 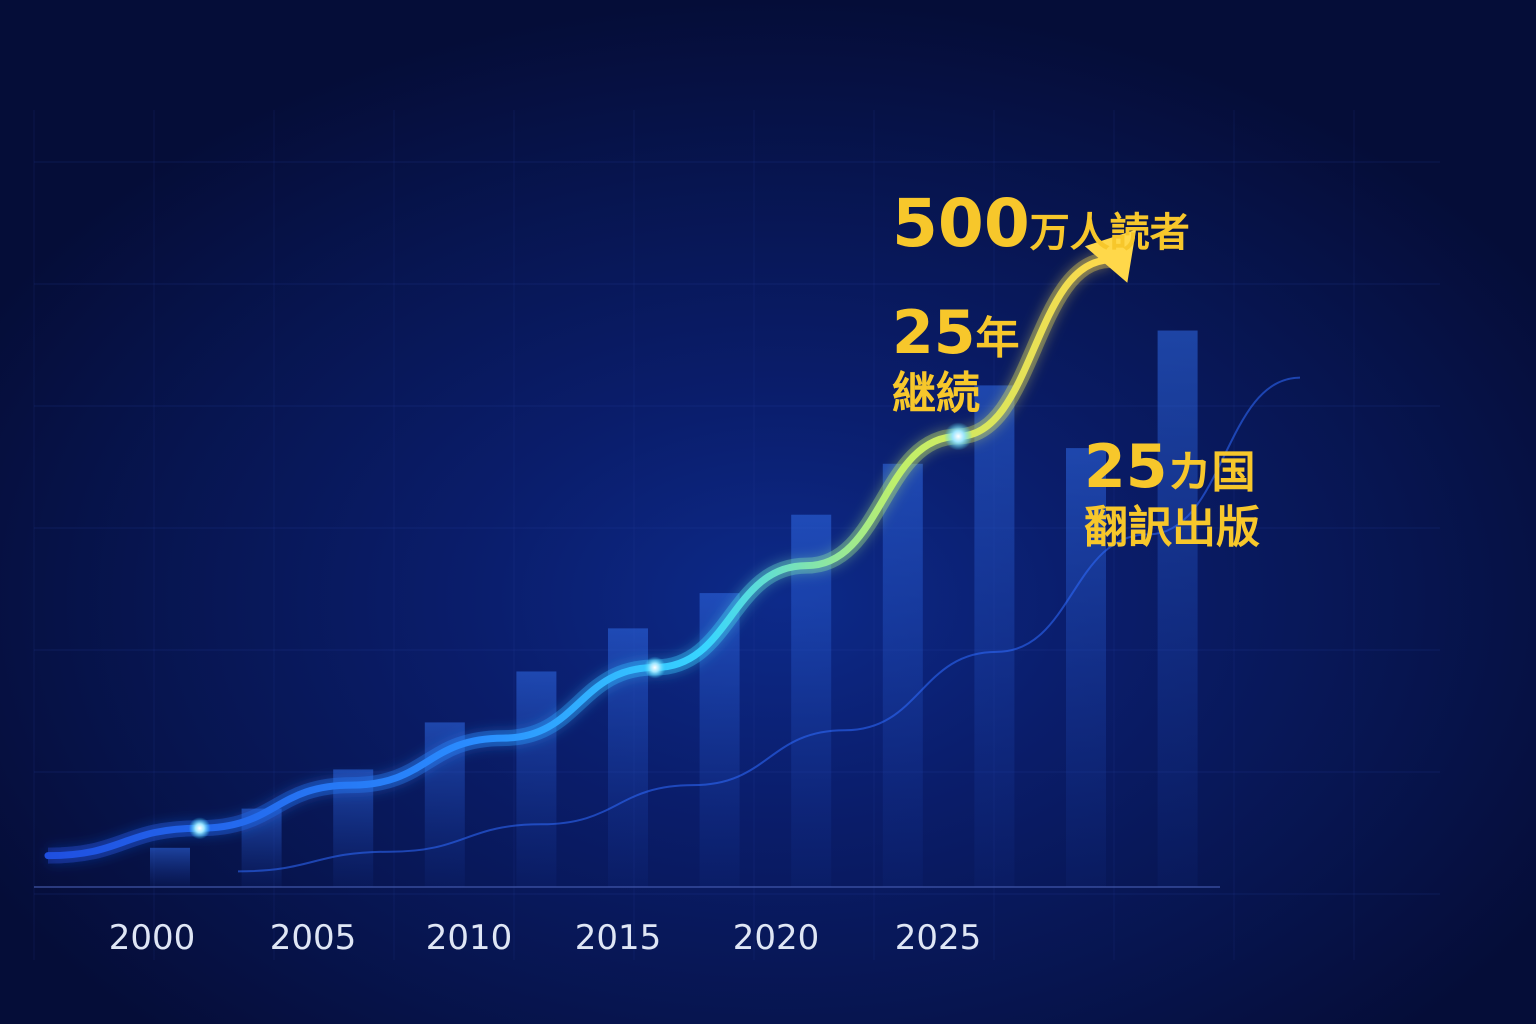 What do you see at coordinates (938, 938) in the screenshot?
I see `x-tick-label: 2025` at bounding box center [938, 938].